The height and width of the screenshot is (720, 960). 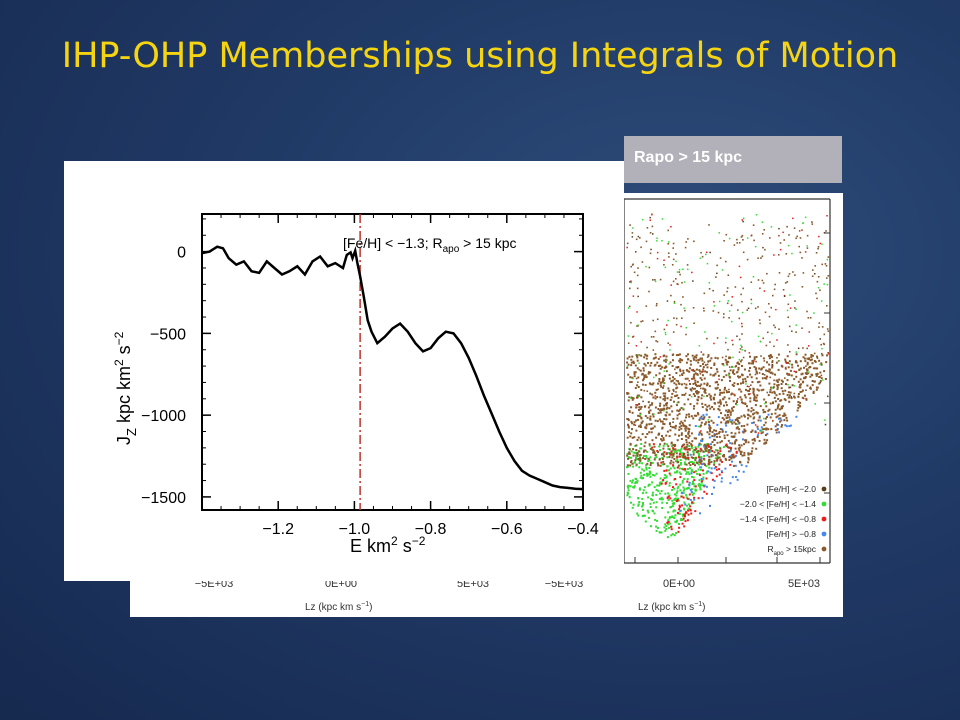 I want to click on y-tick-label: −500, so click(x=168, y=334).